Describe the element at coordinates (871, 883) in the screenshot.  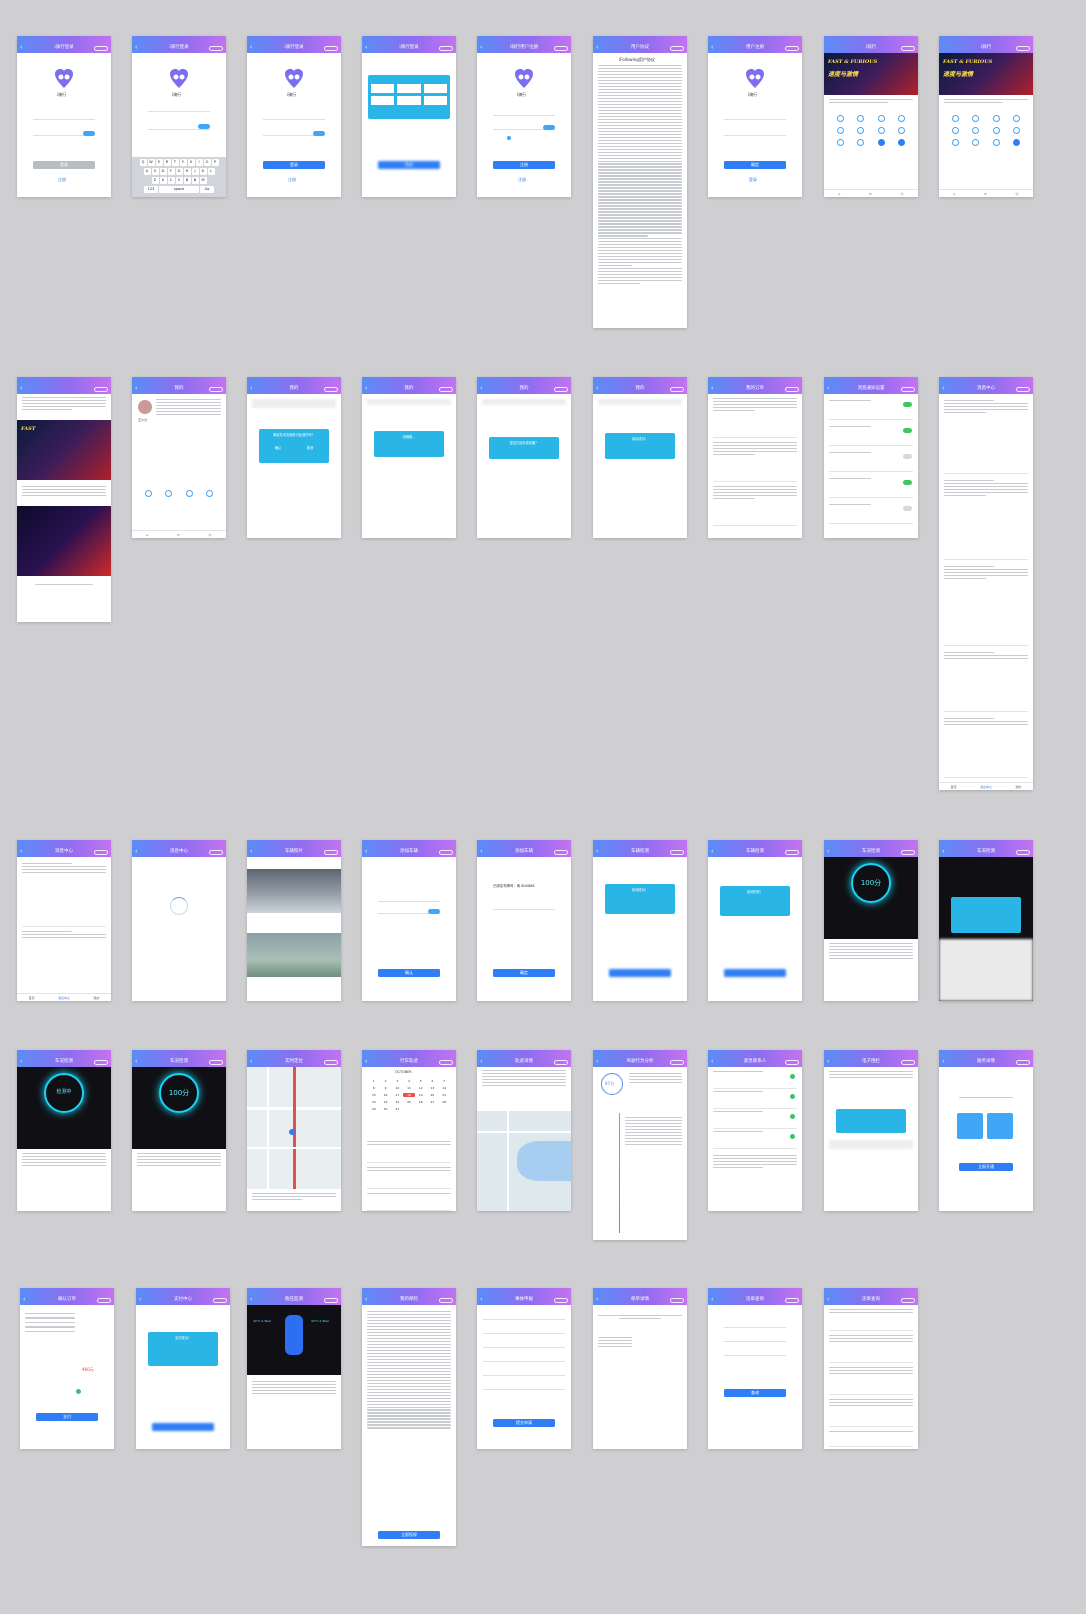
I see `score-gauge: 100分` at that location.